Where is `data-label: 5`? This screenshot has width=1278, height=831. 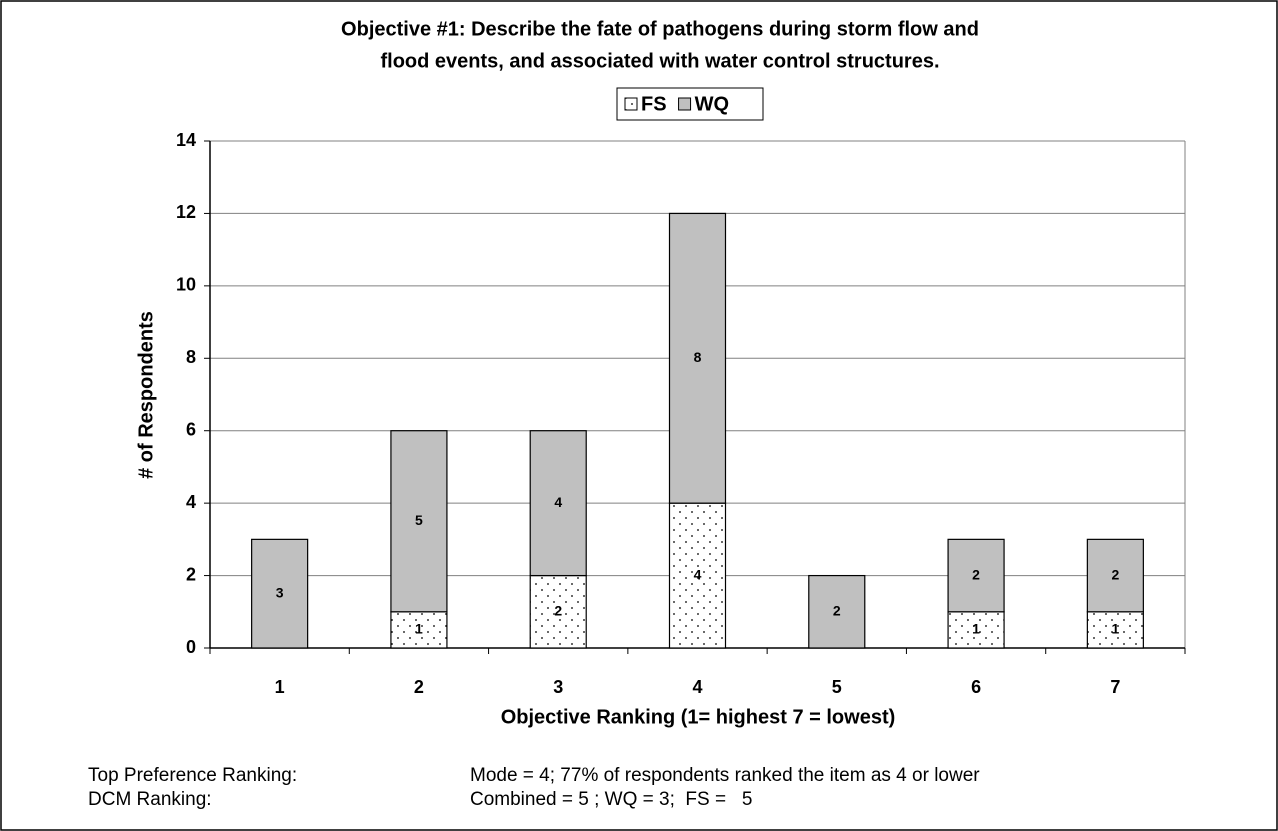 data-label: 5 is located at coordinates (419, 520).